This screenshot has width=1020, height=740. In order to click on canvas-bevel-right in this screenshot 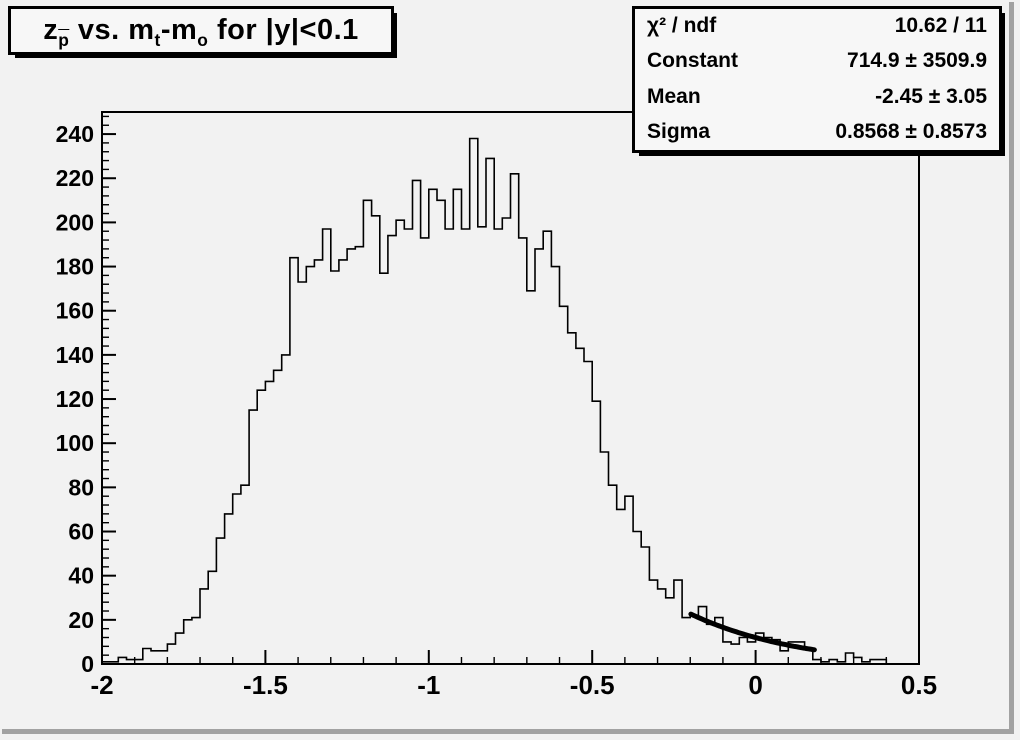, I will do `click(1011, 368)`.